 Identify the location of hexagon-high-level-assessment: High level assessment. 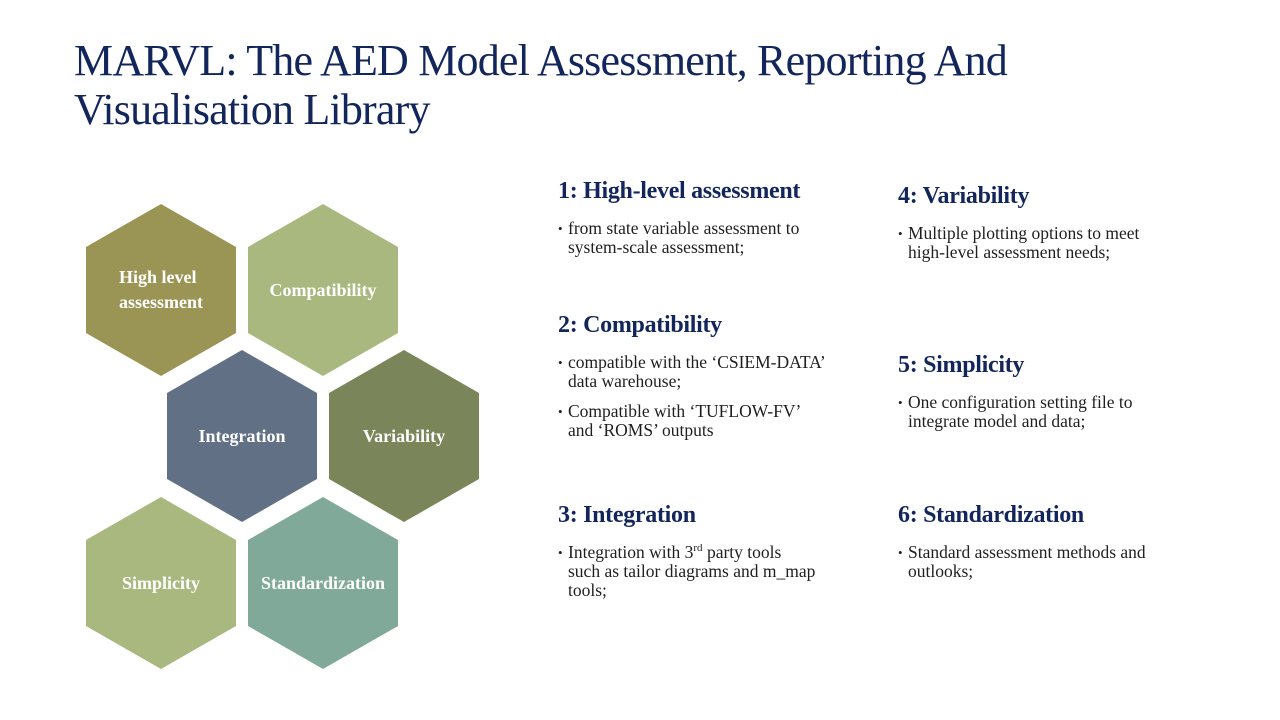
(161, 290).